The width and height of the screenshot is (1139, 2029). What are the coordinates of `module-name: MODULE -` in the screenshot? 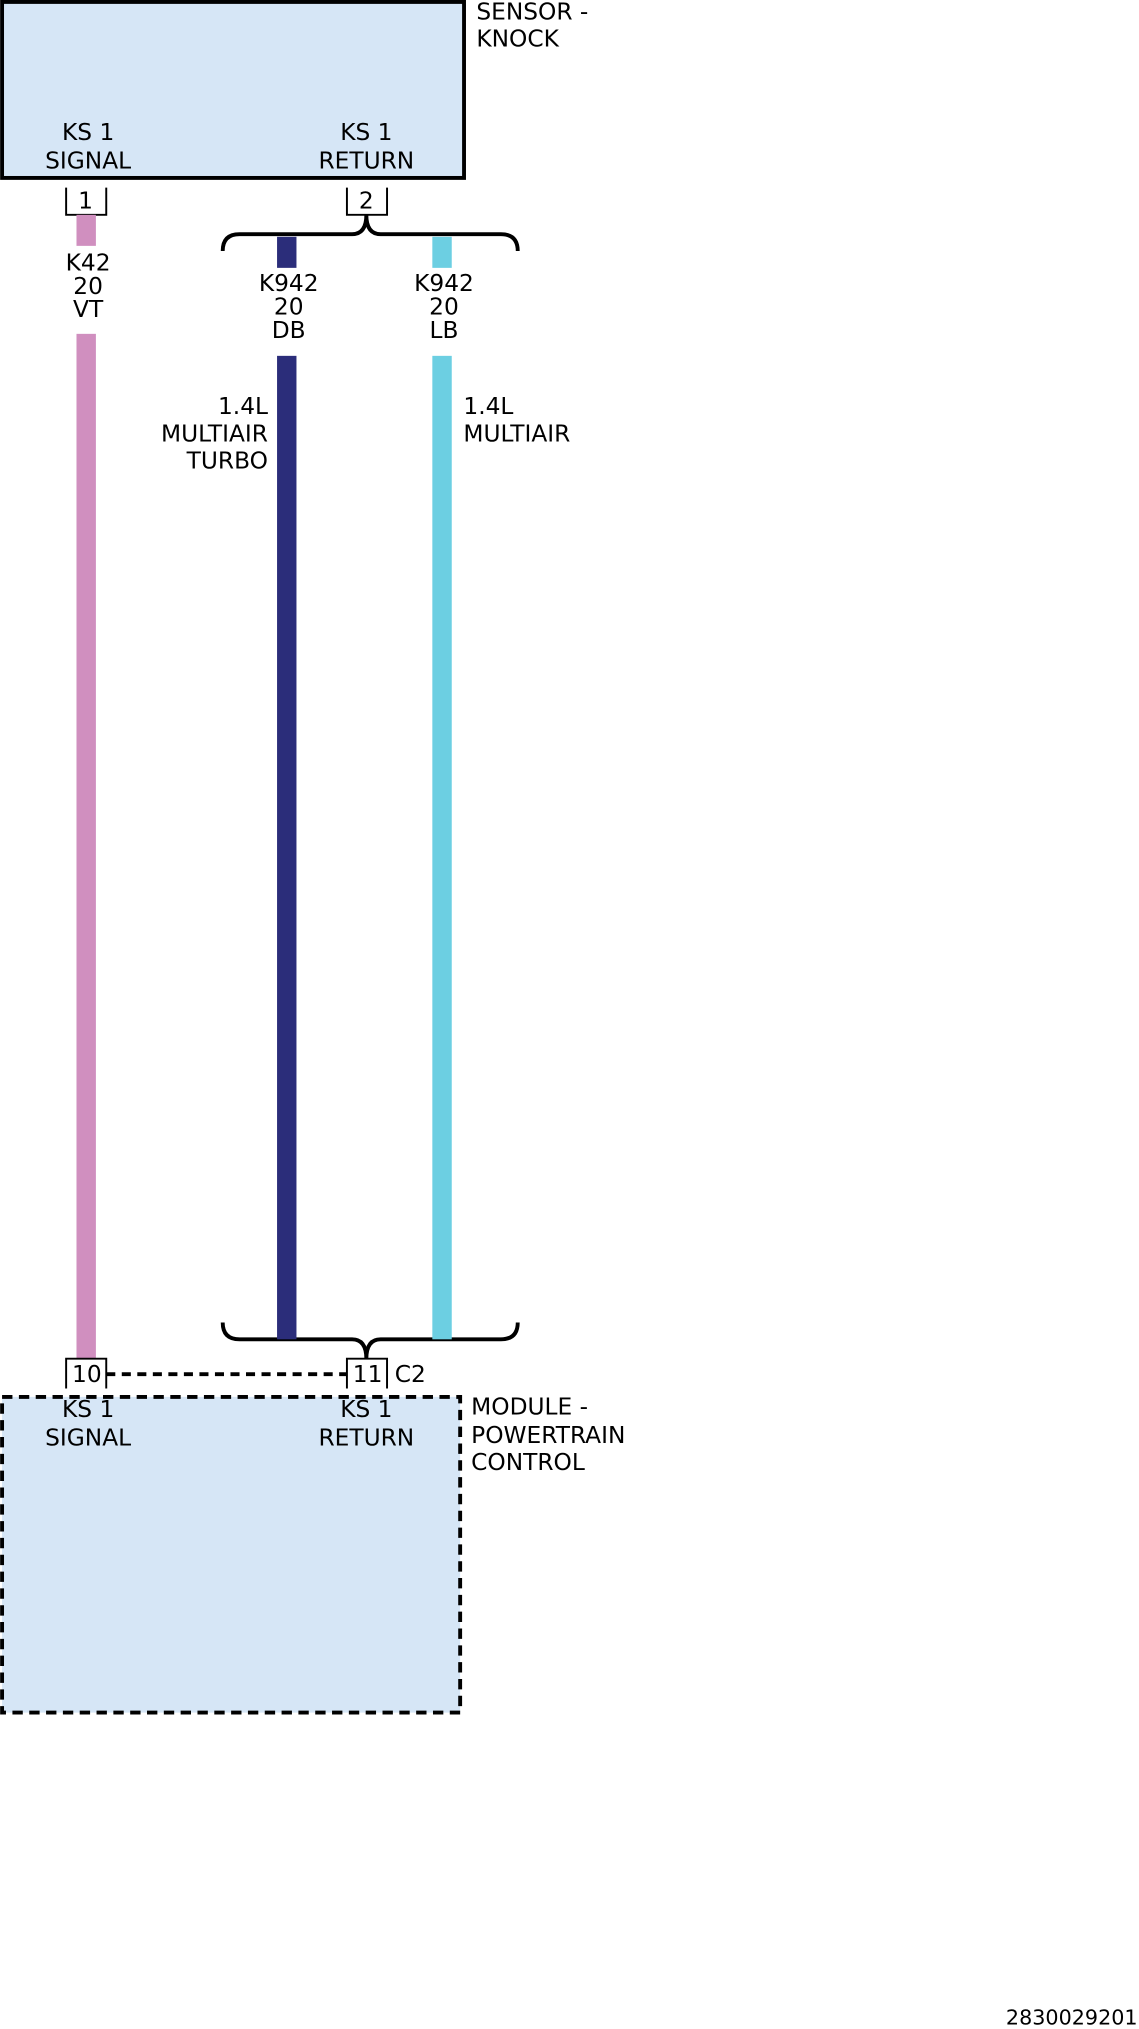 It's located at (529, 1406).